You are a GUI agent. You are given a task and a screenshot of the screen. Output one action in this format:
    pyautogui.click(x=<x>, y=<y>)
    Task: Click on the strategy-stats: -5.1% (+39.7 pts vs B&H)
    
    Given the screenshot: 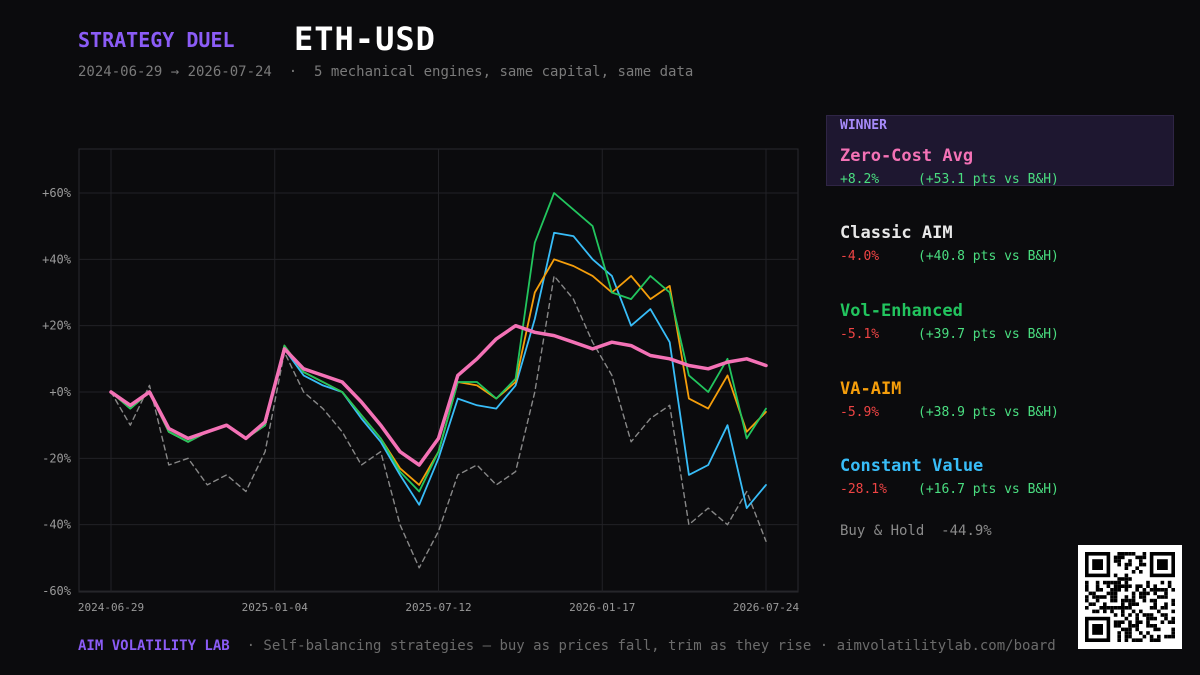 What is the action you would take?
    pyautogui.click(x=949, y=334)
    